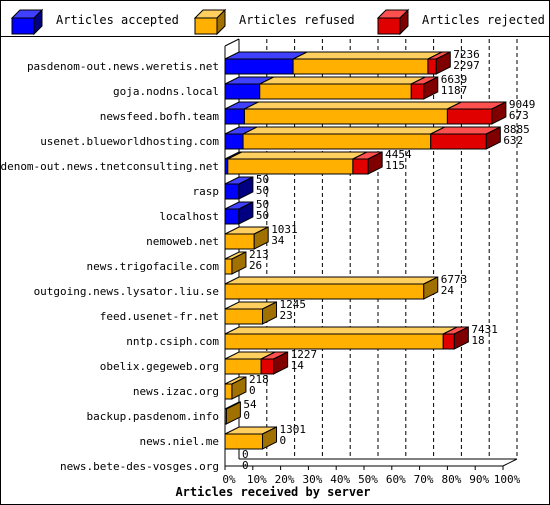  What do you see at coordinates (245, 454) in the screenshot?
I see `value-label-total: 0` at bounding box center [245, 454].